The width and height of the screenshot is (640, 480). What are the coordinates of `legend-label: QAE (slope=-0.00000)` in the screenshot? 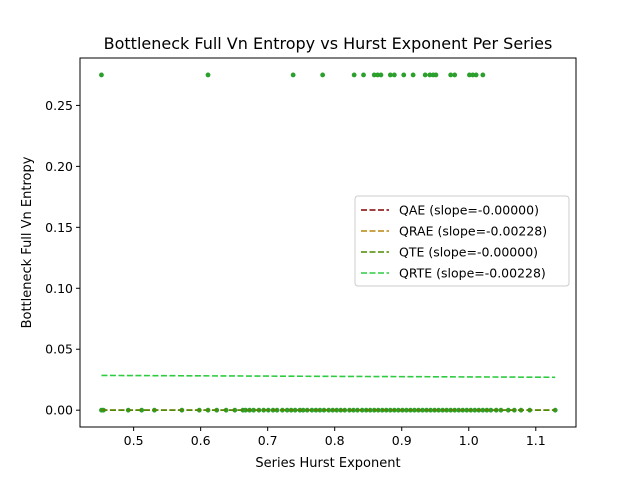 It's located at (469, 210).